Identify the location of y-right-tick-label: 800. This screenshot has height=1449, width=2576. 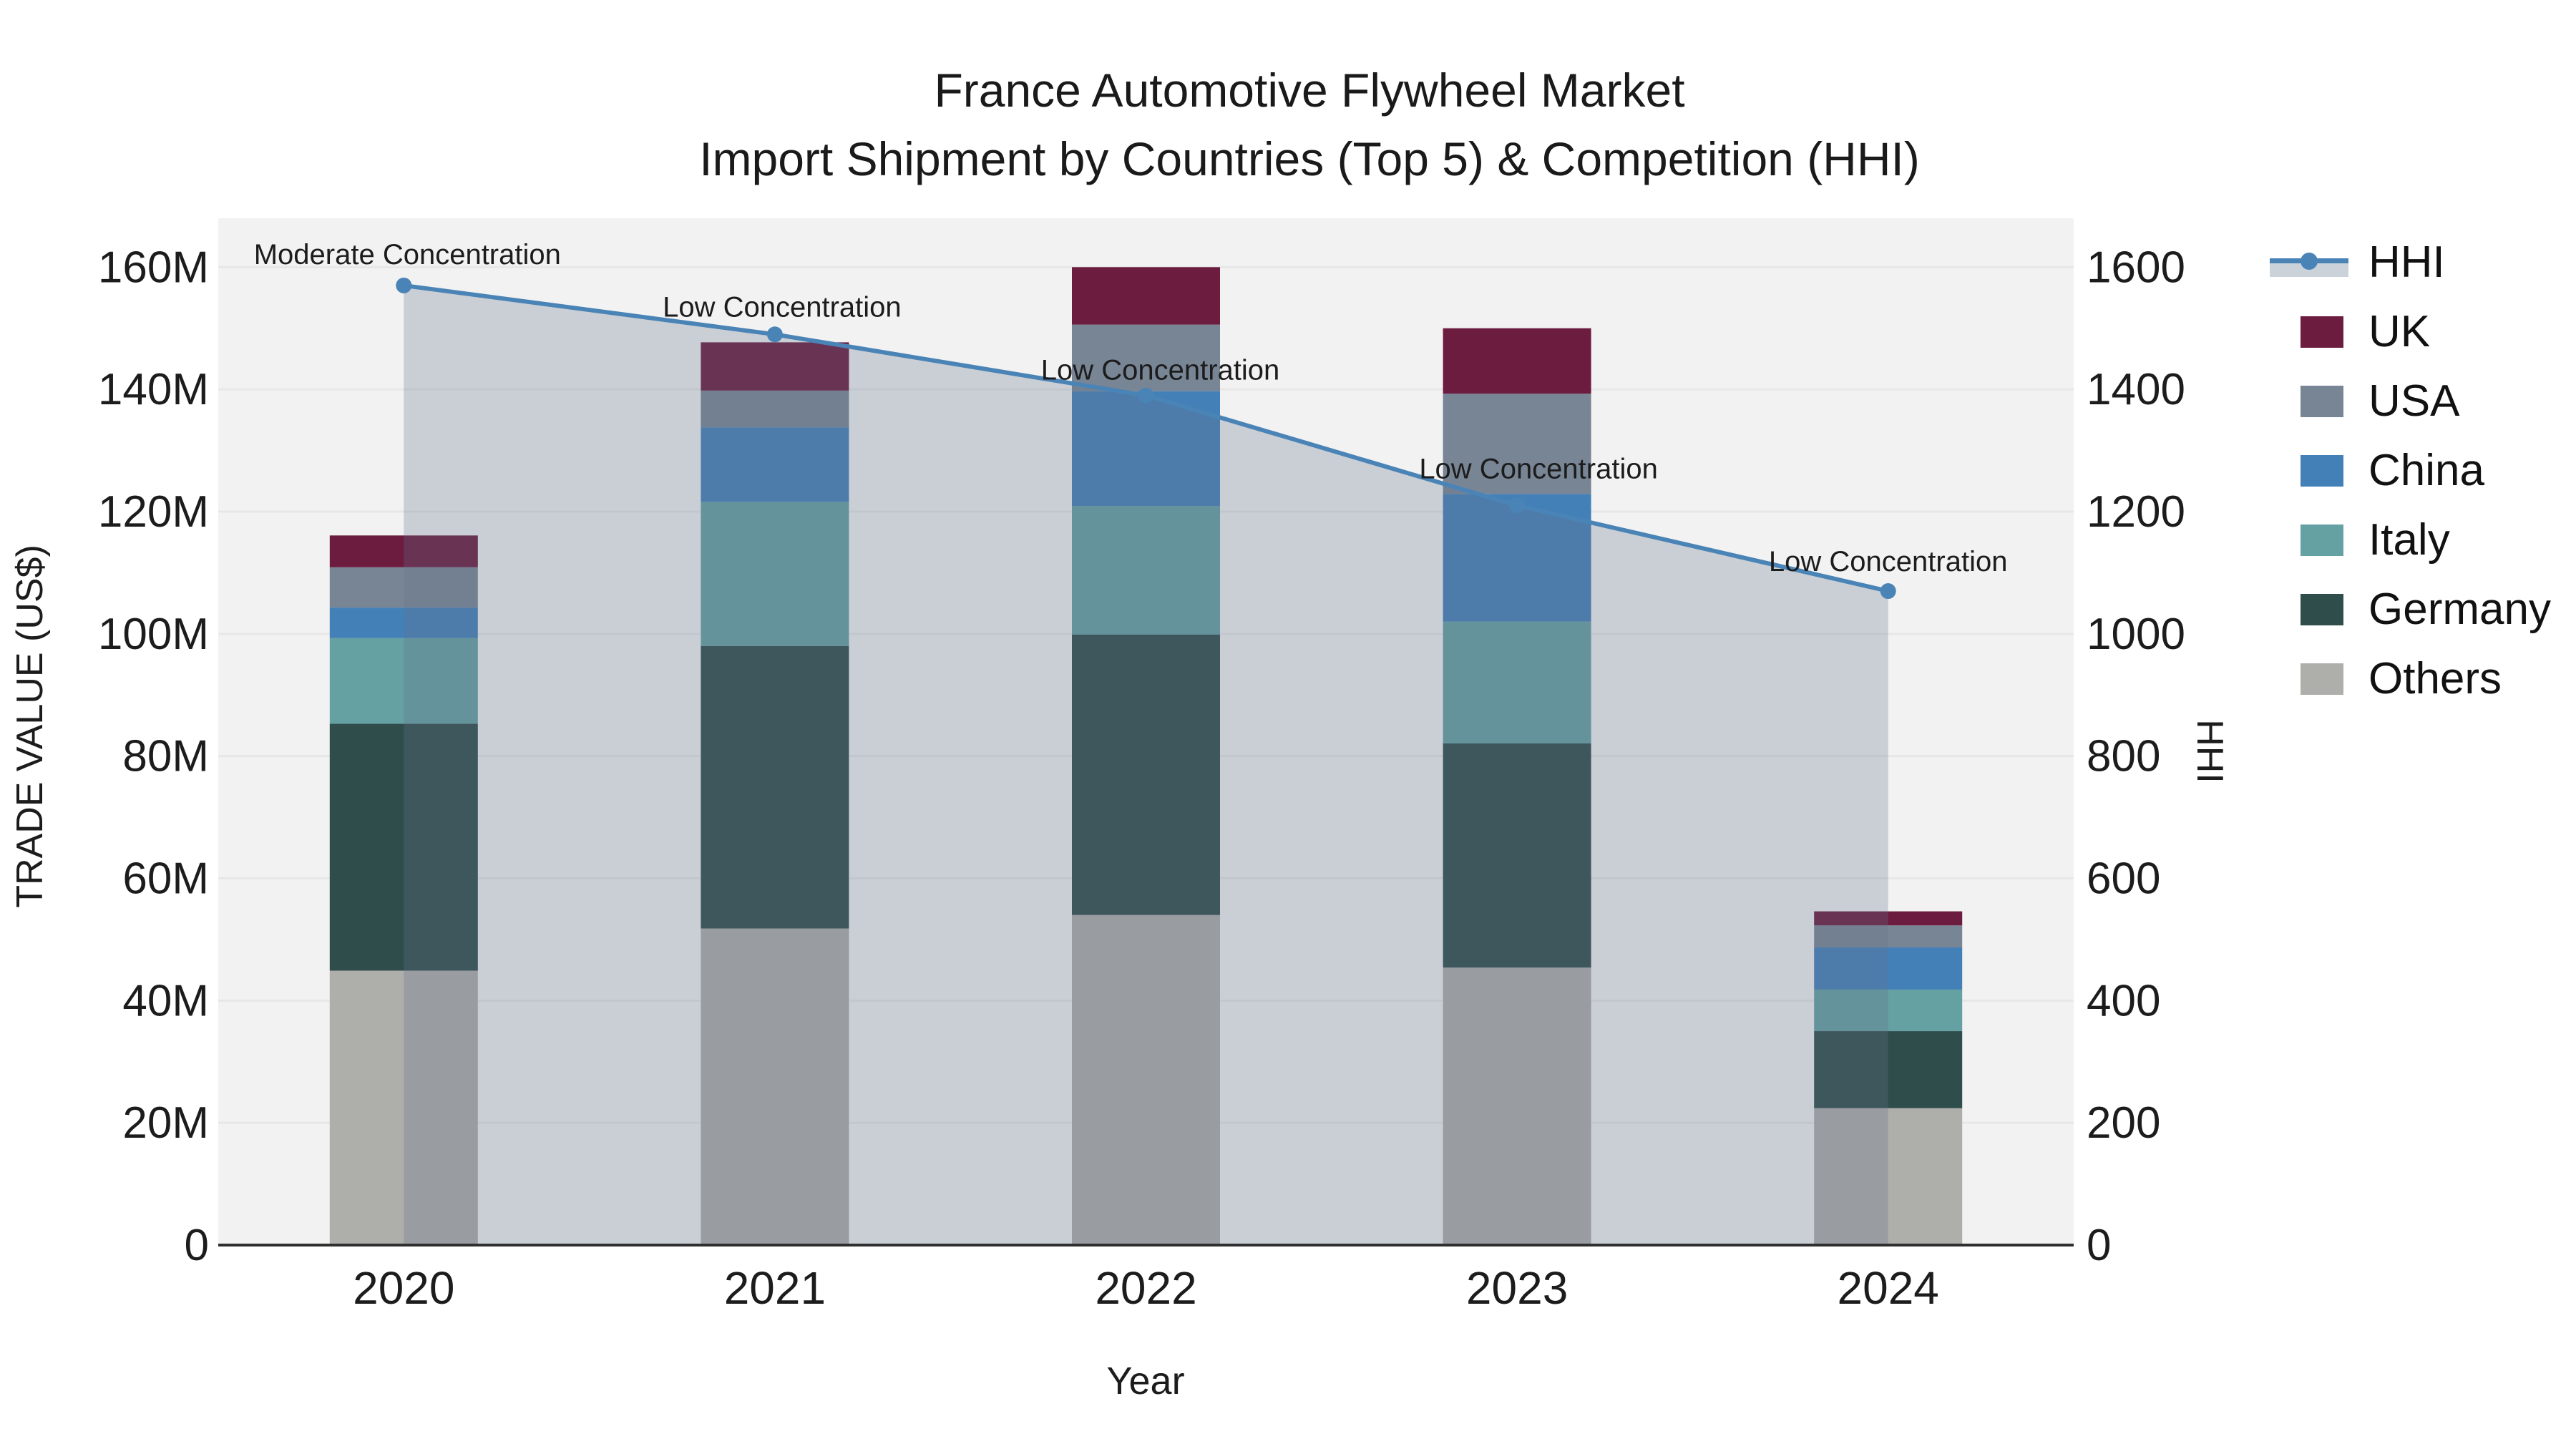
(2123, 756).